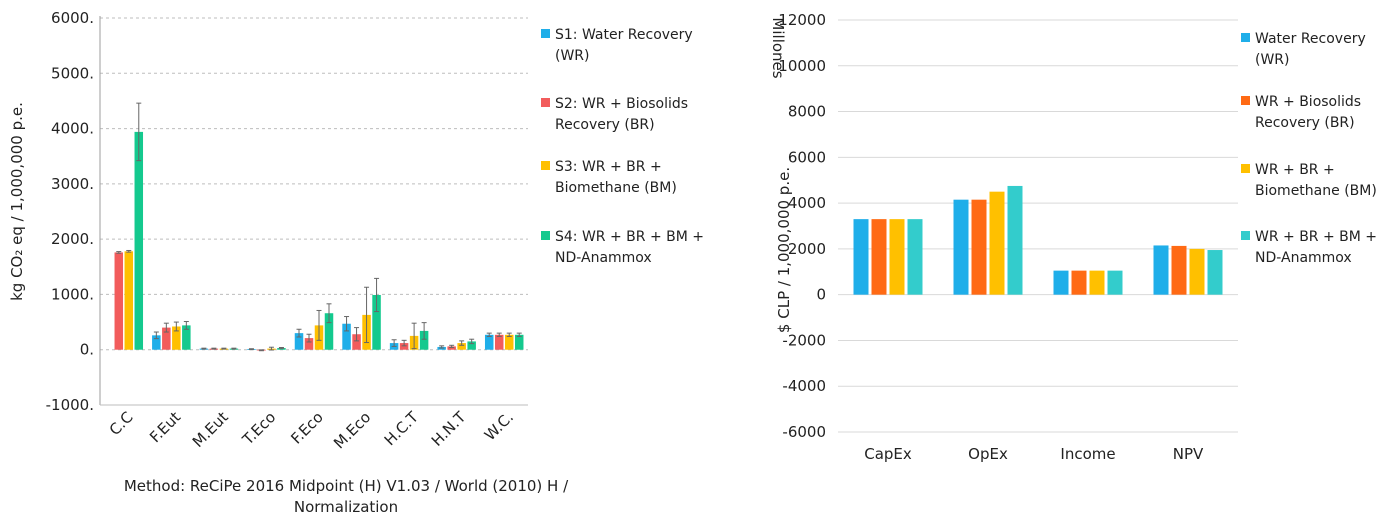  I want to click on legend-label: S2: WR + Biosolids, so click(621, 104).